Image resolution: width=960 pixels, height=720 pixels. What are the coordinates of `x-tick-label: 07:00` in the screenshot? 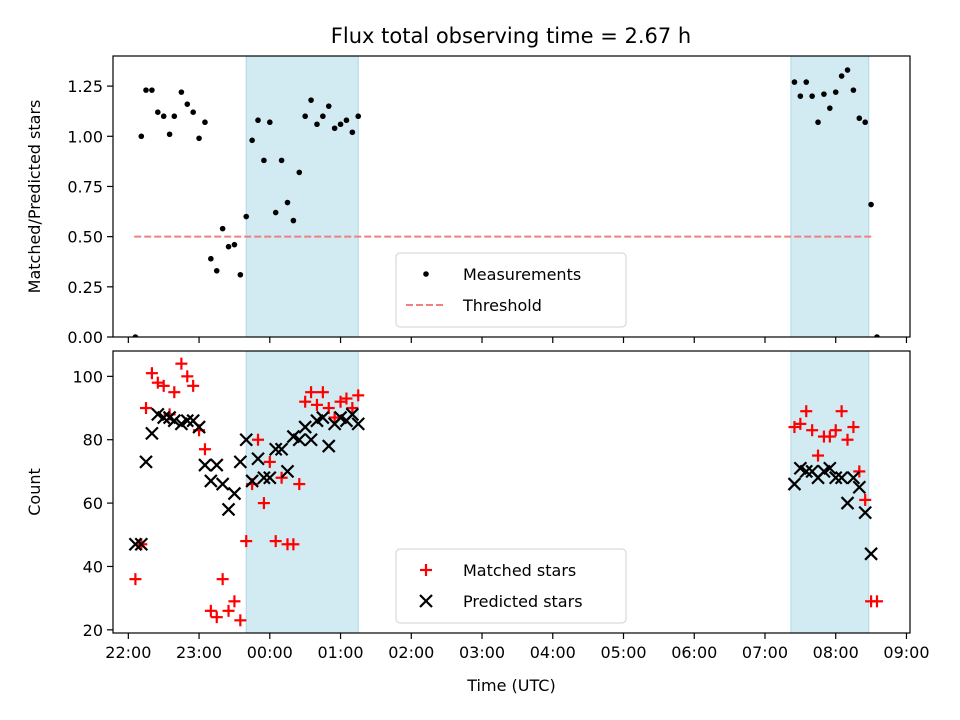 It's located at (765, 652).